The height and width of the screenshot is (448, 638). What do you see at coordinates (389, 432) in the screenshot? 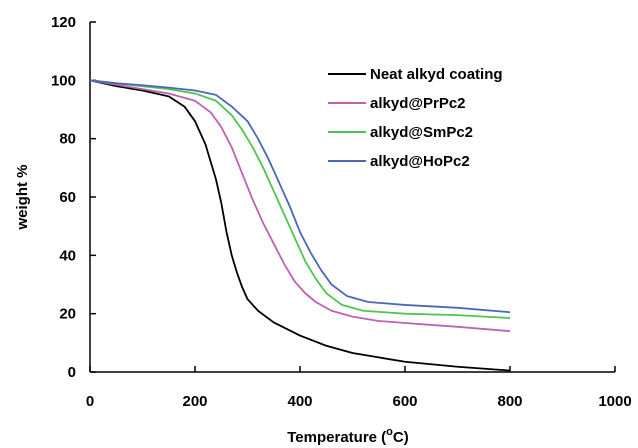
I see `x-axis-title-superscript: o` at bounding box center [389, 432].